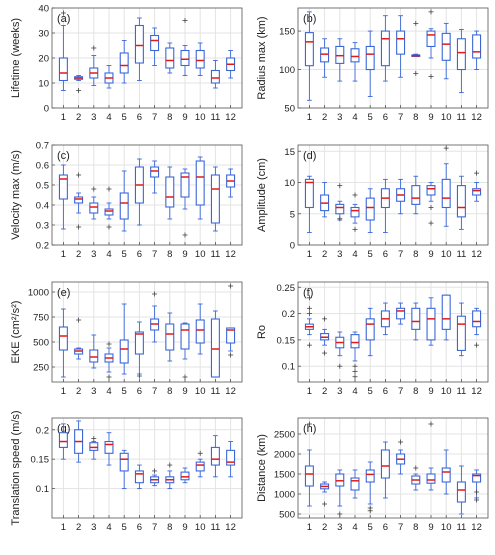 The height and width of the screenshot is (555, 495). I want to click on y-tick-label: 30, so click(43, 34).